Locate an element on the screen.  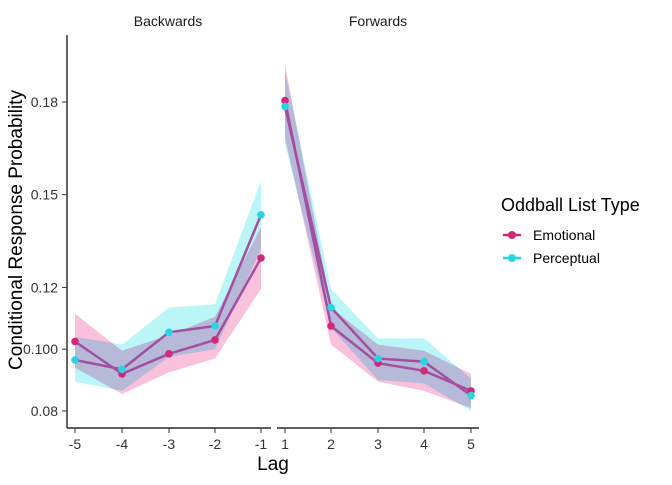
x-tick-label: -3 is located at coordinates (169, 444).